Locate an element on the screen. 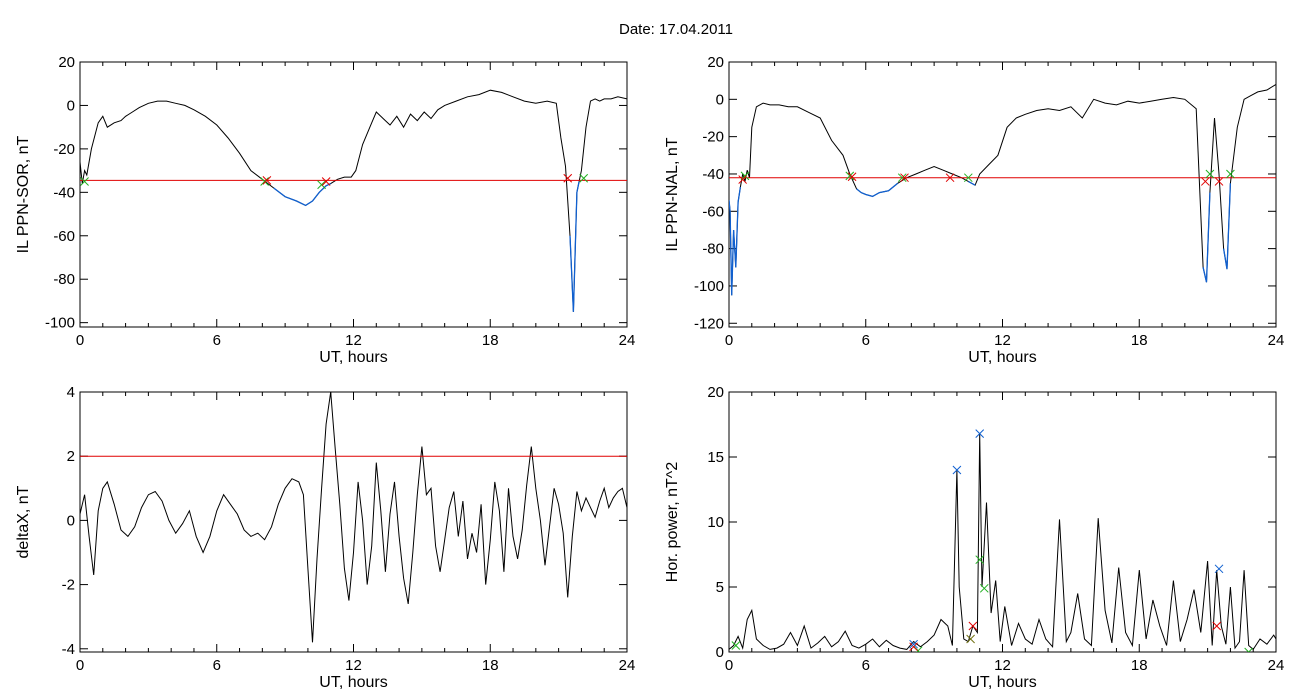 Image resolution: width=1300 pixels, height=700 pixels. y-tick-label: -120 is located at coordinates (709, 323).